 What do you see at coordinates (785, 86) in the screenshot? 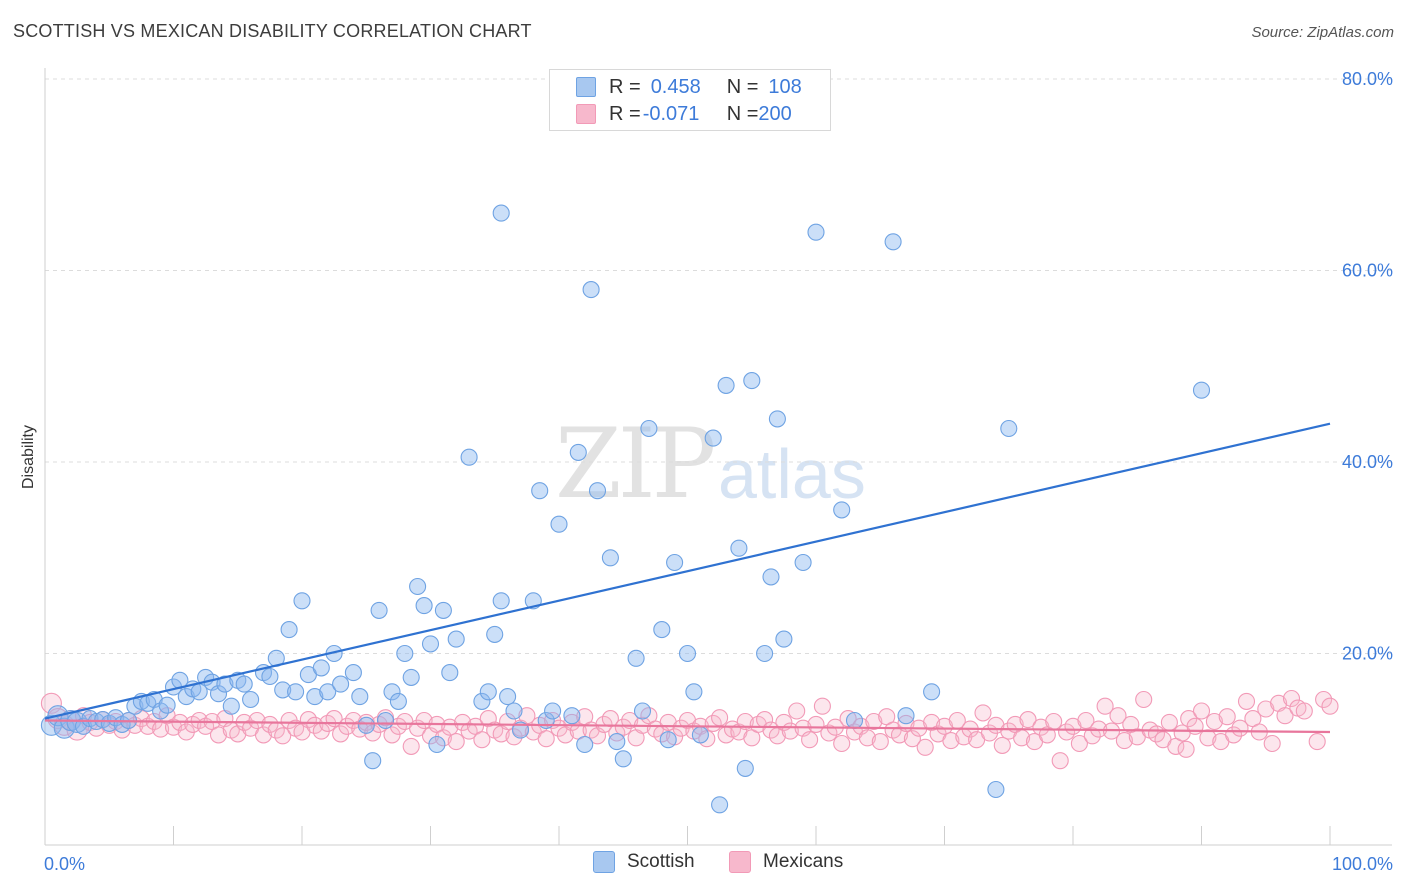
I see `legend-n-value: 108` at bounding box center [785, 86].